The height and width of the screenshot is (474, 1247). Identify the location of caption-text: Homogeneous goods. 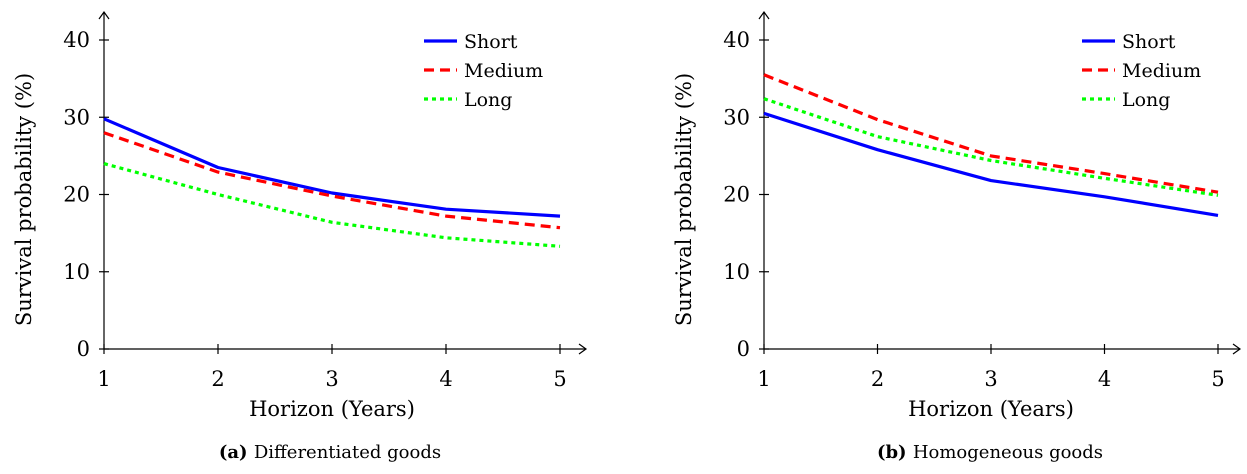
(1008, 452).